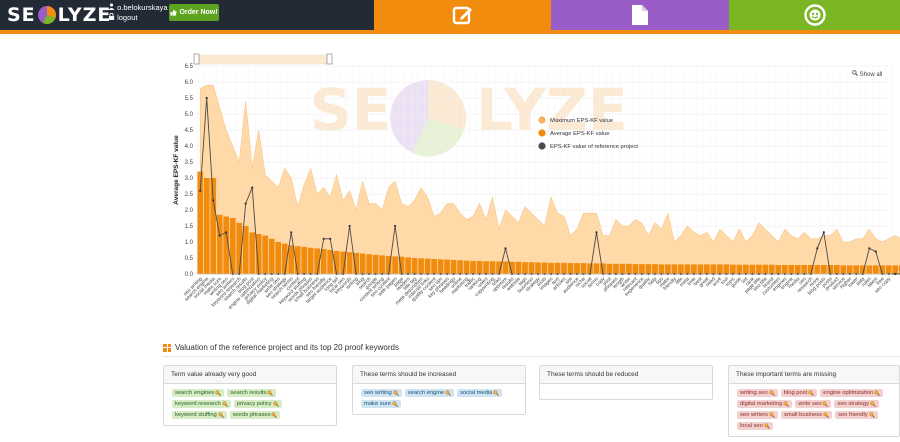 This screenshot has height=442, width=900. I want to click on x-tick-label: help, so click(652, 281).